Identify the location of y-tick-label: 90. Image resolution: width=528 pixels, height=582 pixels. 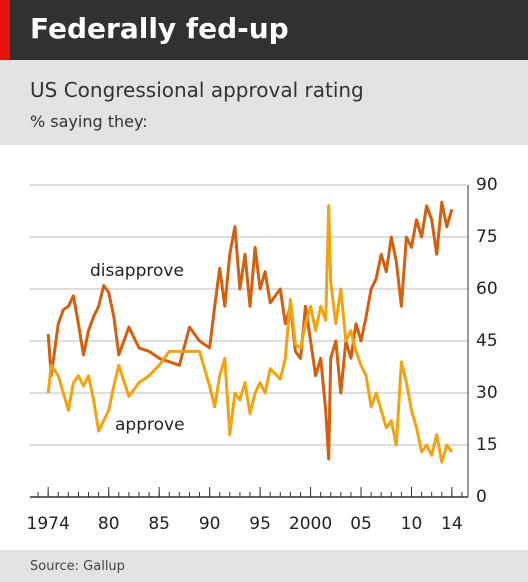
(487, 185).